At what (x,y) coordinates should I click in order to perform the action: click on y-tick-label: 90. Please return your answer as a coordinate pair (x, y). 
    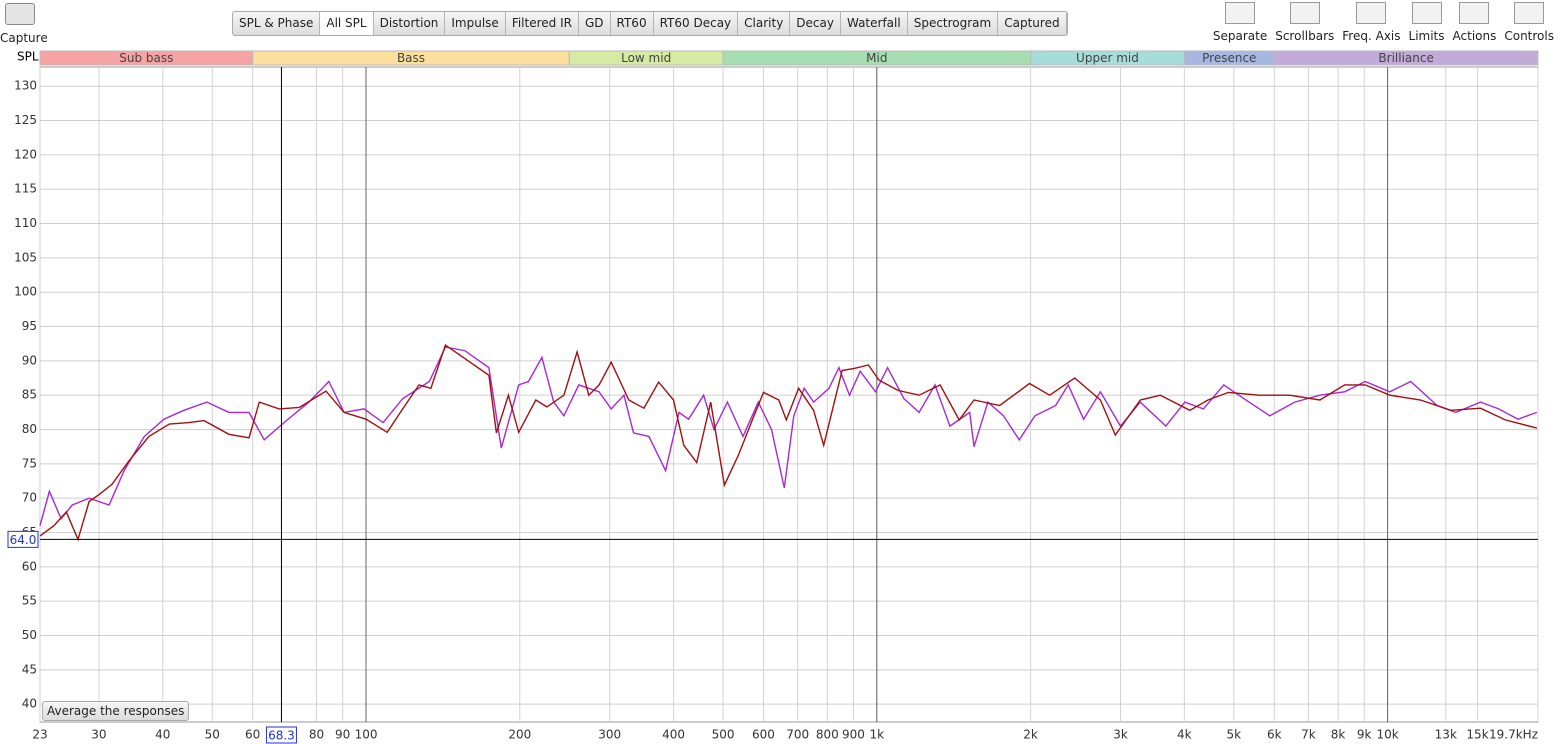
    Looking at the image, I should click on (29, 360).